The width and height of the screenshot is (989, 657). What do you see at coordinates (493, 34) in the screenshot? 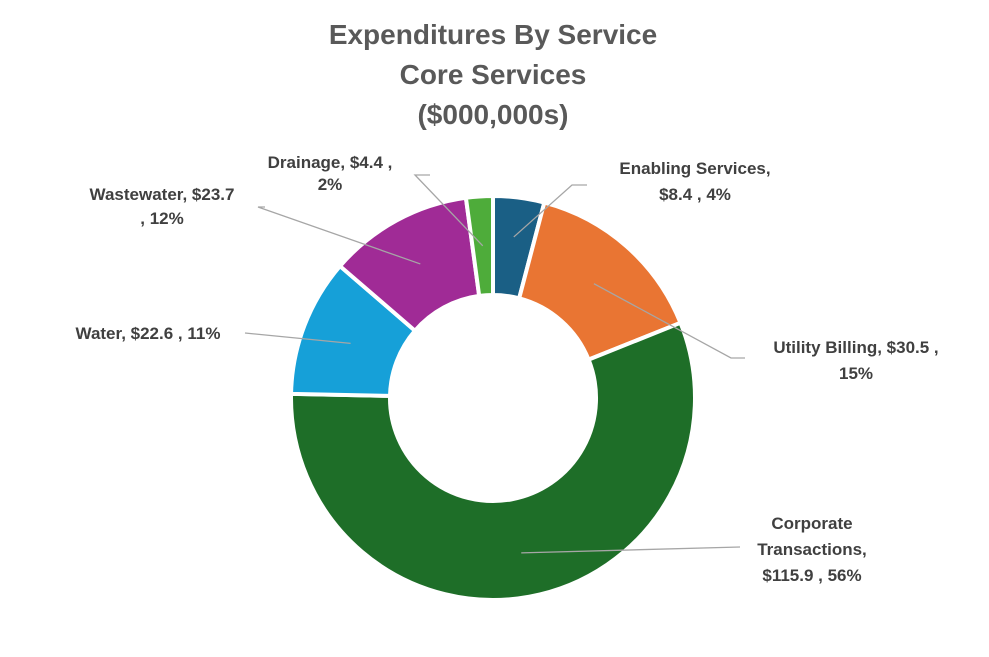
I see `chart-title-line-1: Expenditures By Service` at bounding box center [493, 34].